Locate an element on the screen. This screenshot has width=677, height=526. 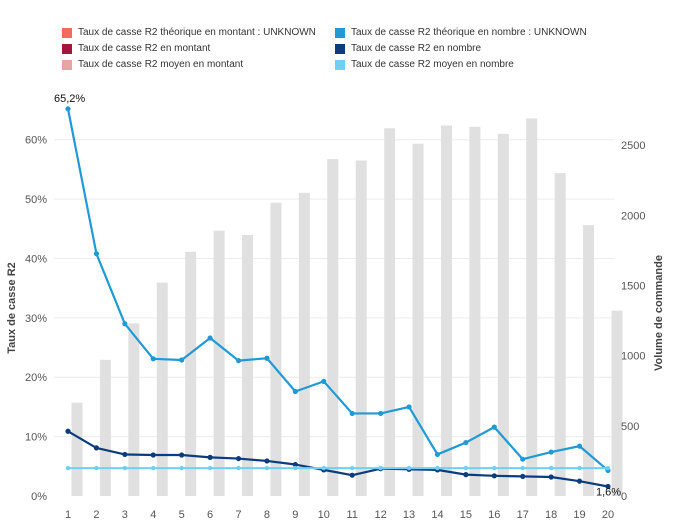
data-label: 1,6% is located at coordinates (608, 492).